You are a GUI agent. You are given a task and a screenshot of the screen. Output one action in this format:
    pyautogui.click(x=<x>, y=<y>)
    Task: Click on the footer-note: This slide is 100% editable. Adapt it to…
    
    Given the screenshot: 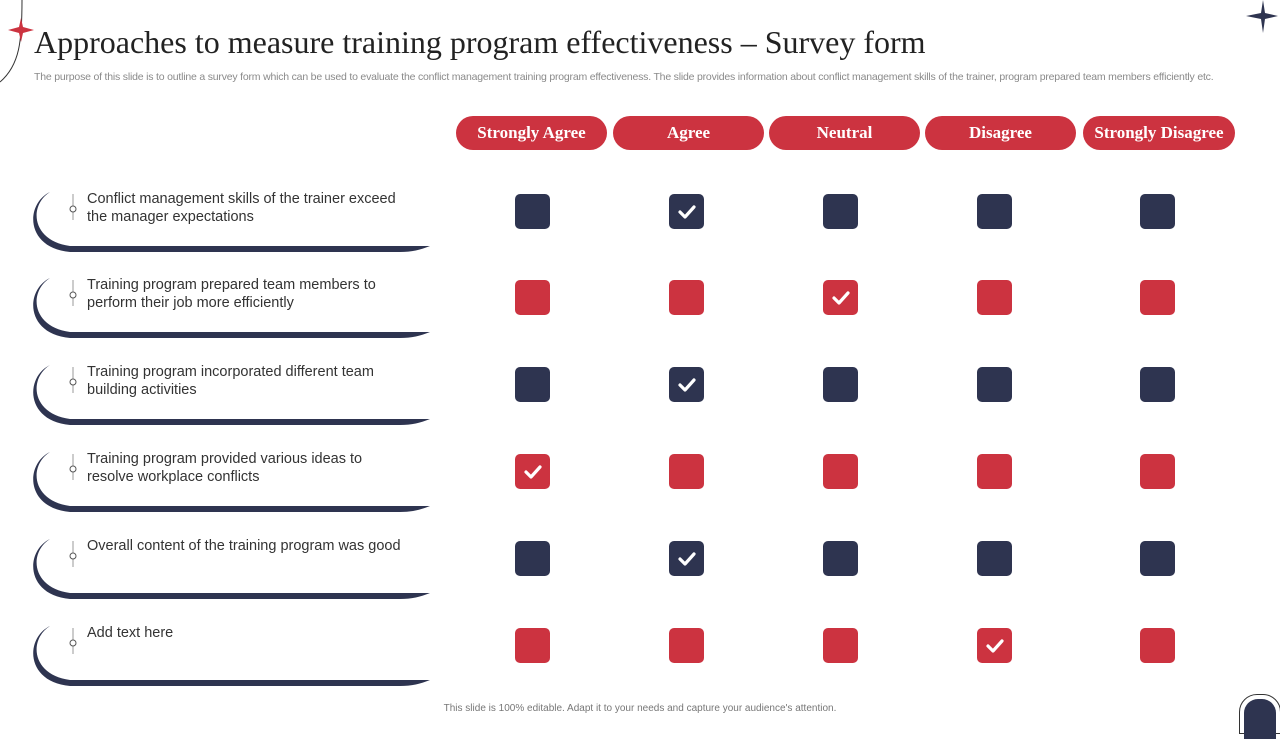 What is the action you would take?
    pyautogui.click(x=640, y=708)
    